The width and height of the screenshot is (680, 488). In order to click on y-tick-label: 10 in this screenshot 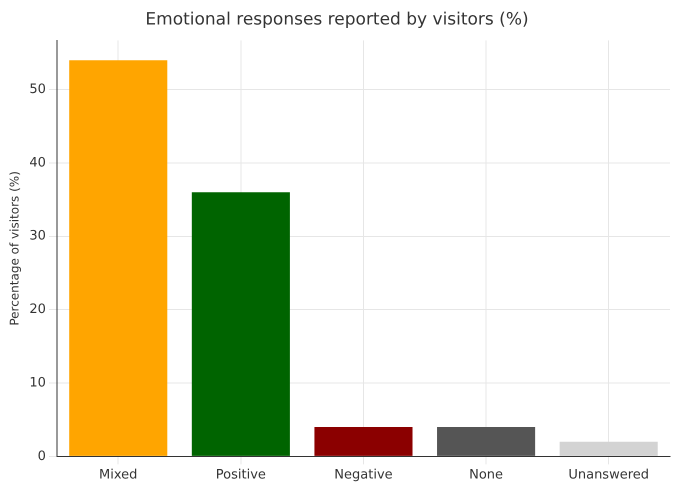, I will do `click(37, 382)`.